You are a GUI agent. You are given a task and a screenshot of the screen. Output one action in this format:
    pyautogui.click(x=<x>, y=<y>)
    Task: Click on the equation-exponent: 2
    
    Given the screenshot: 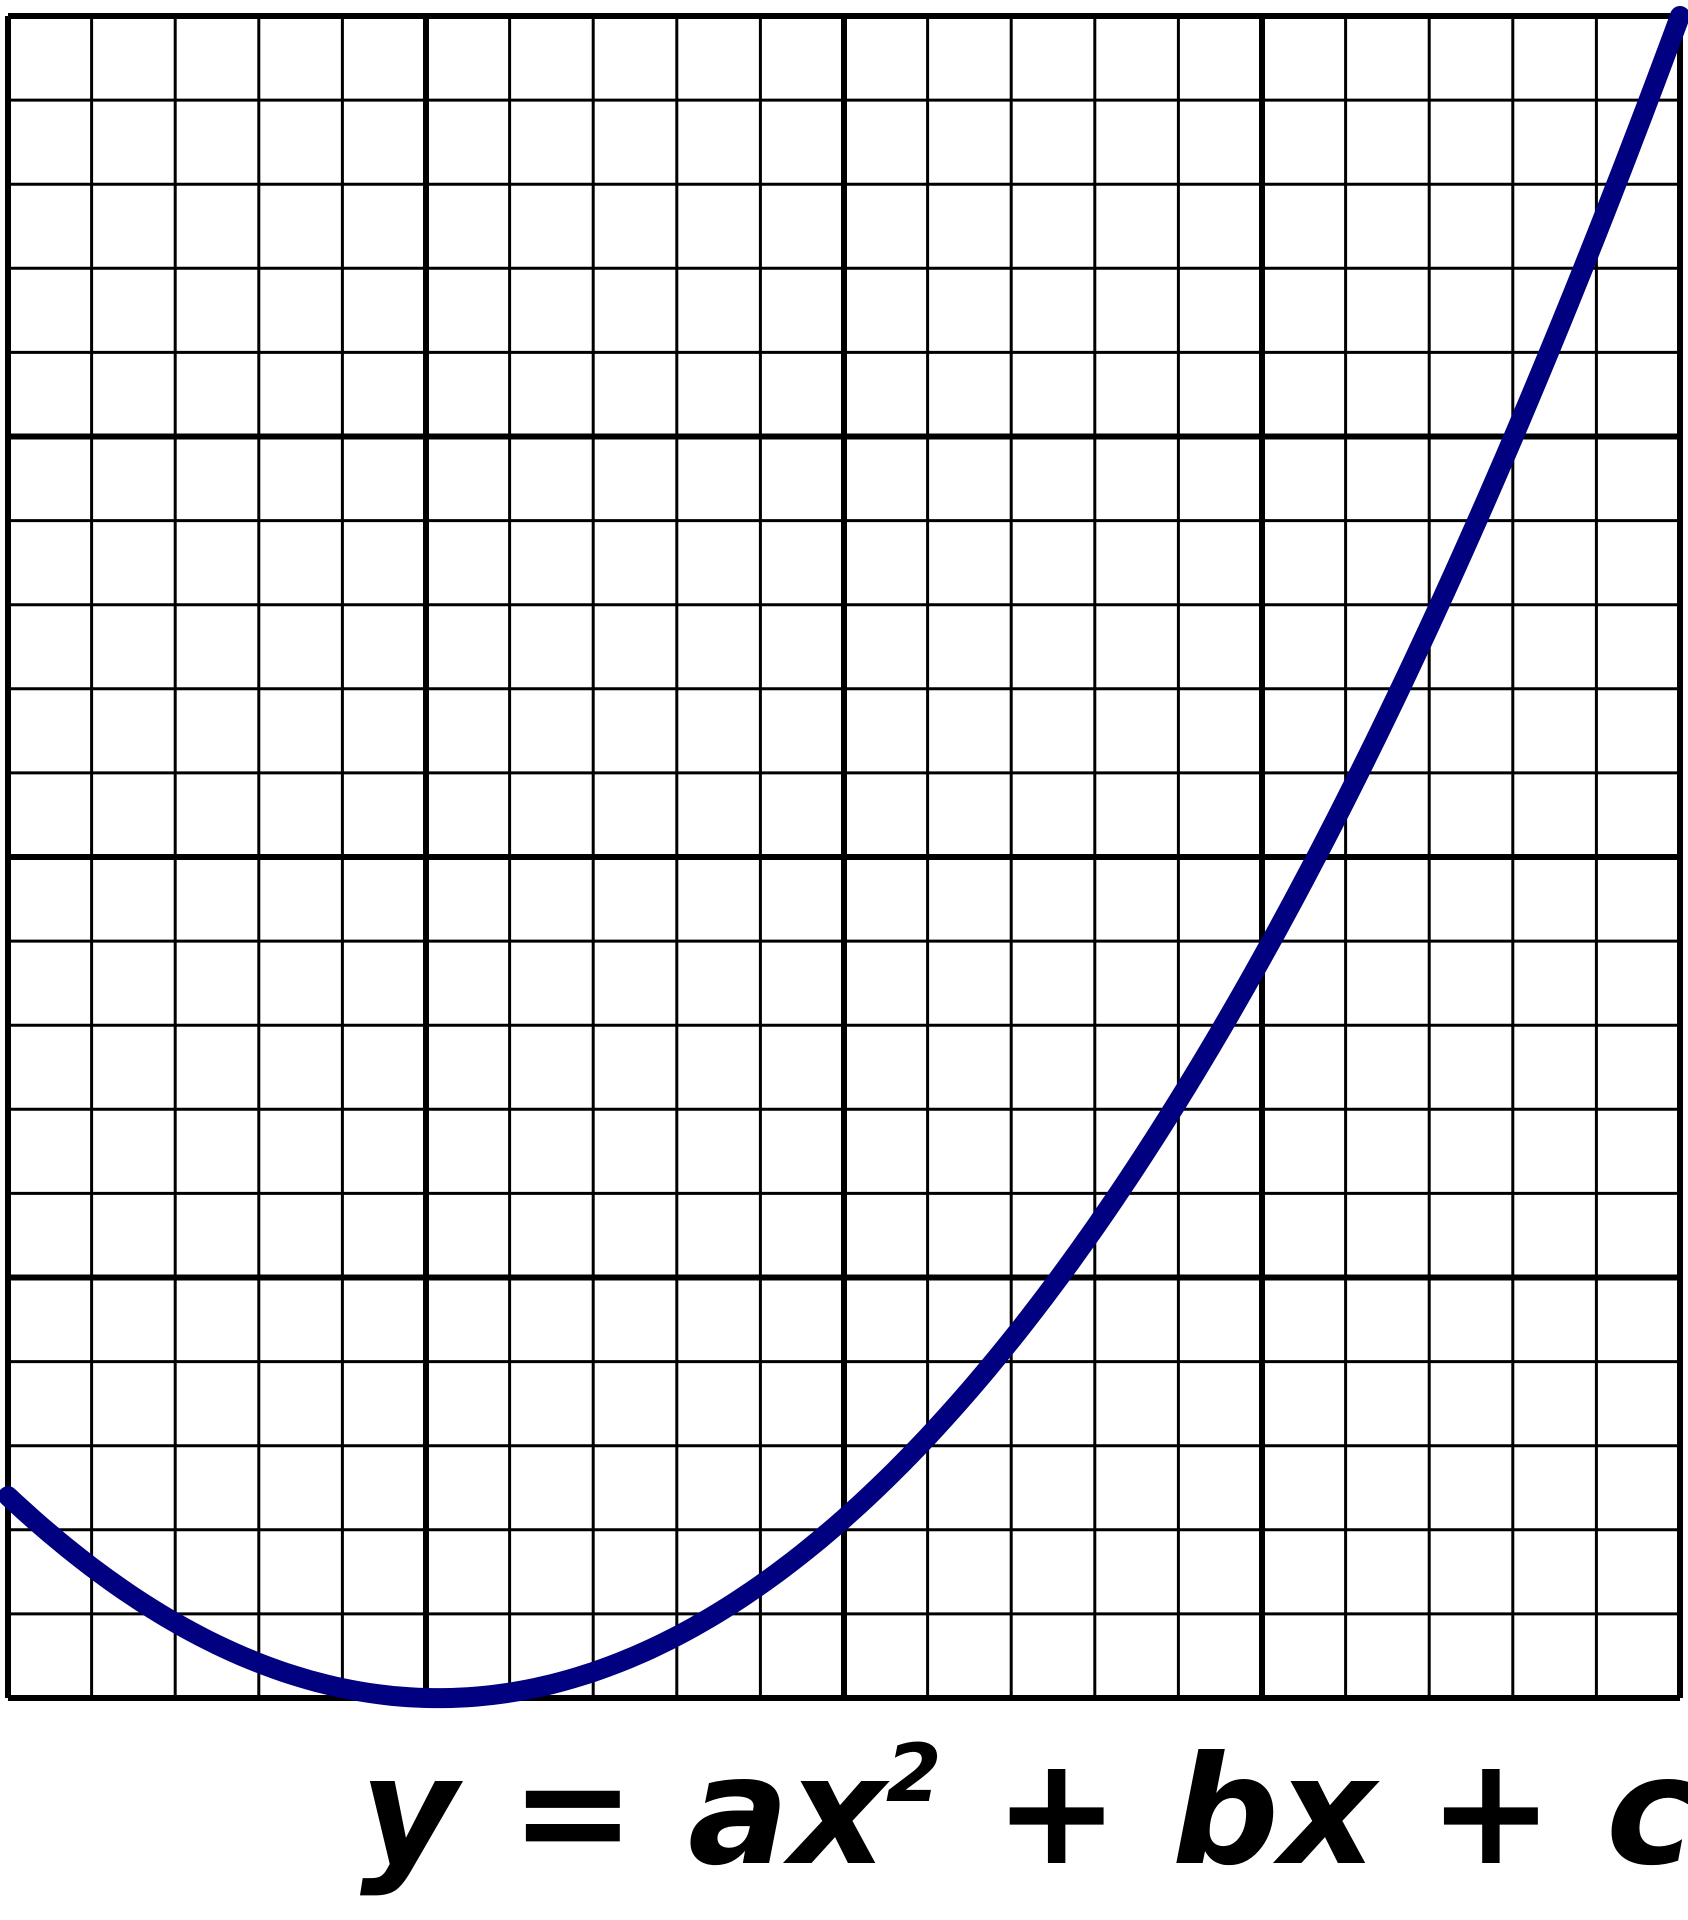 What is the action you would take?
    pyautogui.click(x=913, y=1773)
    